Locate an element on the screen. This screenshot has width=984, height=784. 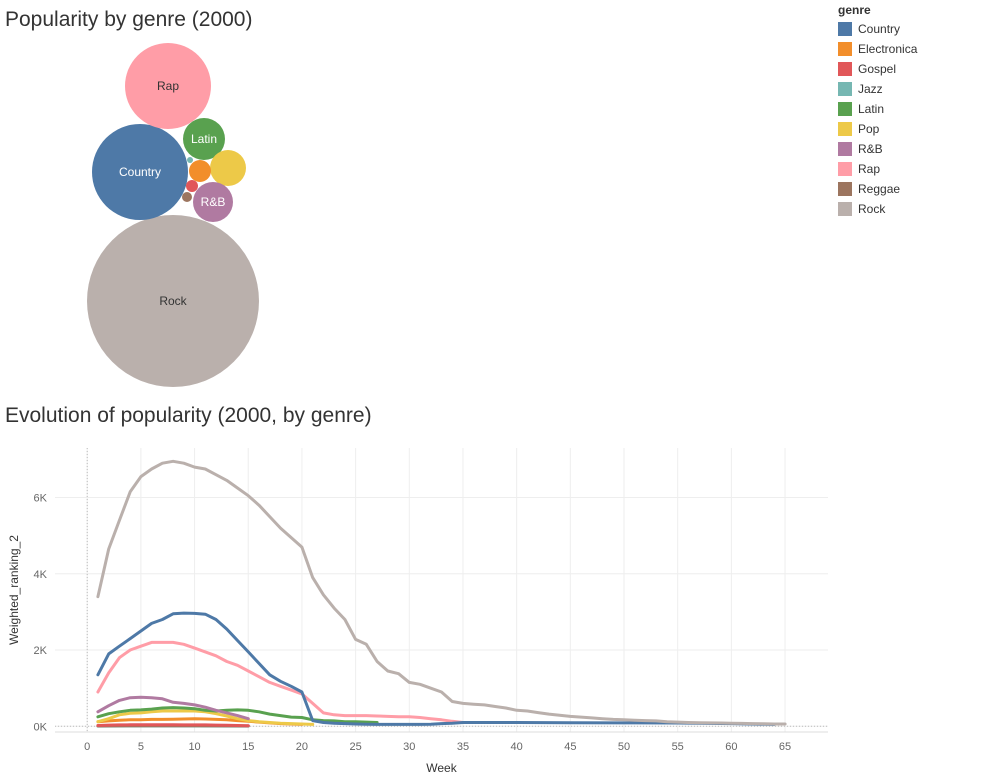
bubble-pop is located at coordinates (228, 168).